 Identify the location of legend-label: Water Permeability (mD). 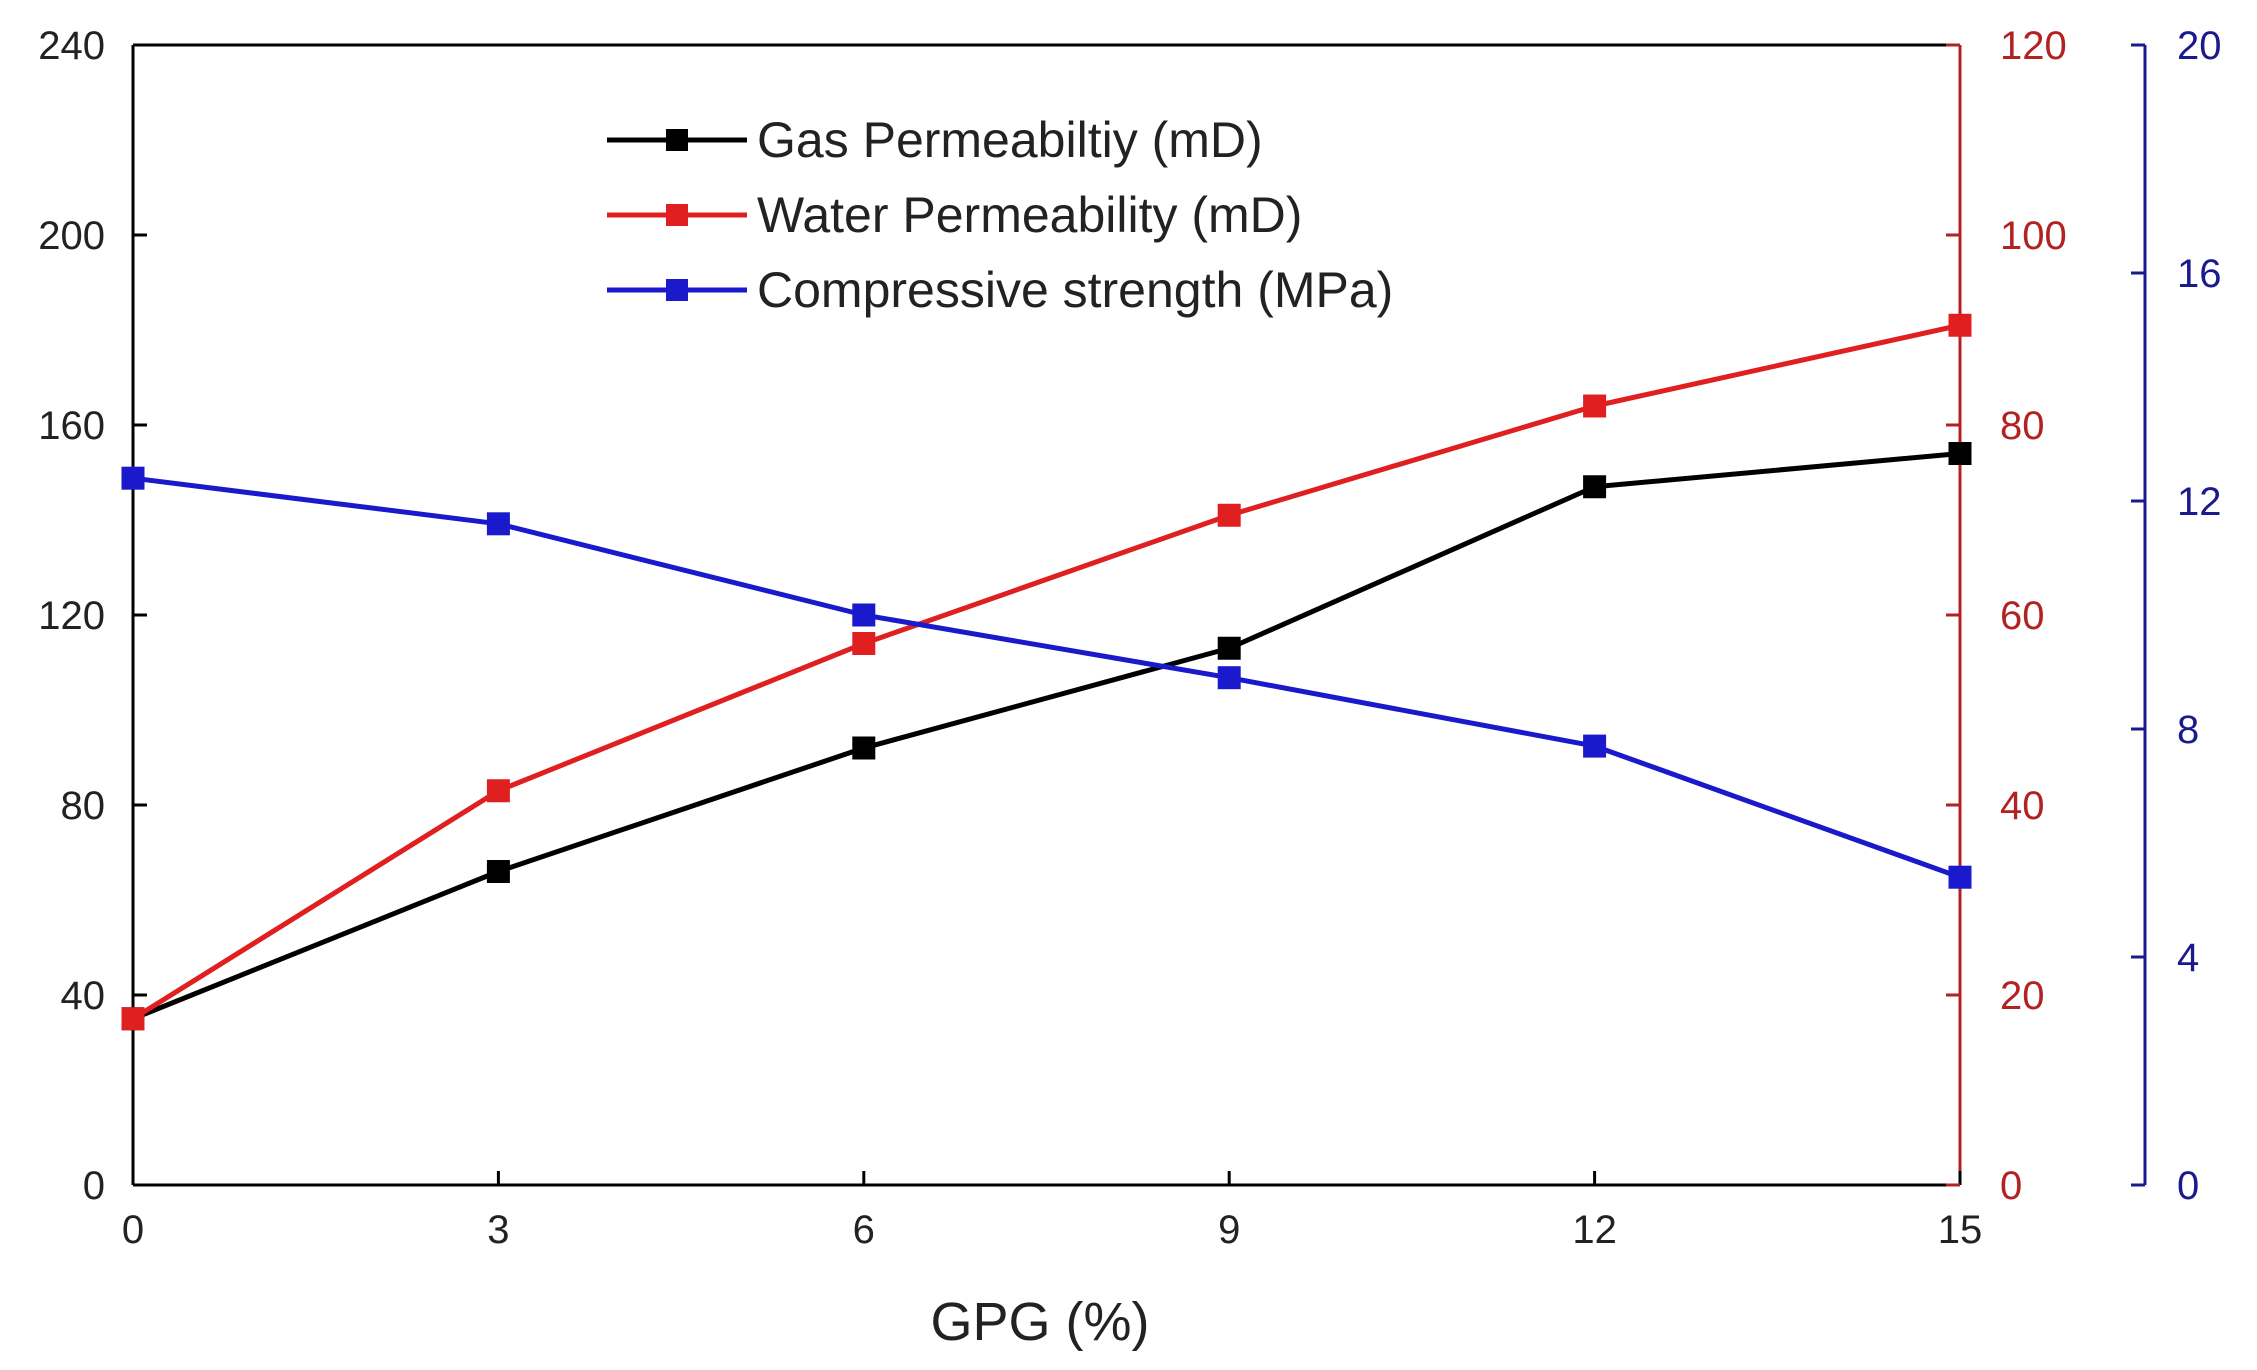
(1029, 215).